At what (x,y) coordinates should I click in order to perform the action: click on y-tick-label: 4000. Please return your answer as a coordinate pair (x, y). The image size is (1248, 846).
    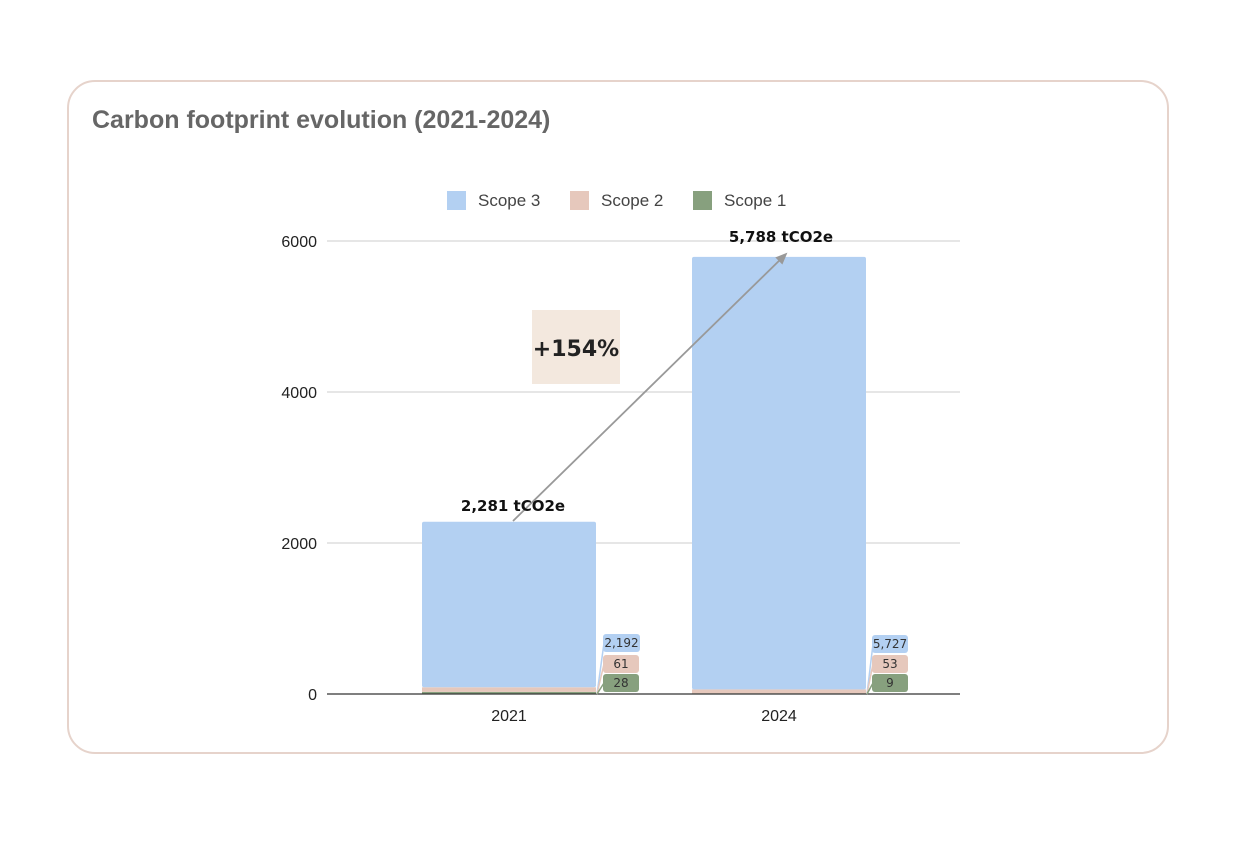
    Looking at the image, I should click on (299, 393).